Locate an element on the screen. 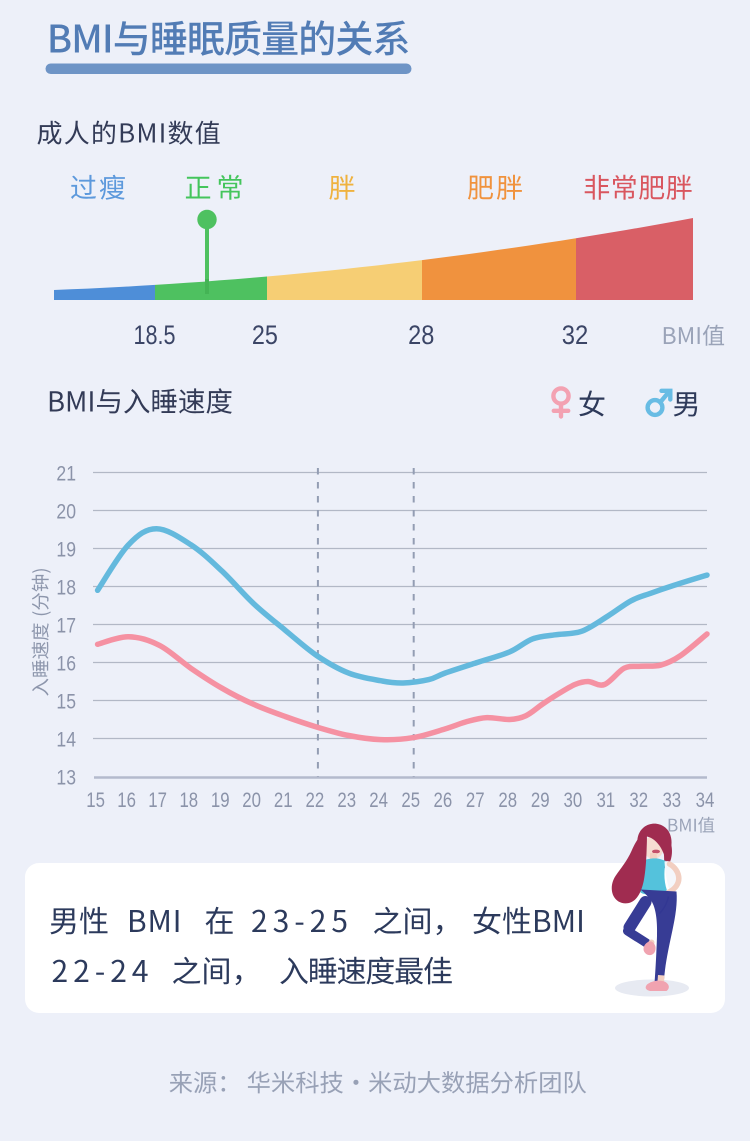  svg-text: 18.5 is located at coordinates (155, 335).